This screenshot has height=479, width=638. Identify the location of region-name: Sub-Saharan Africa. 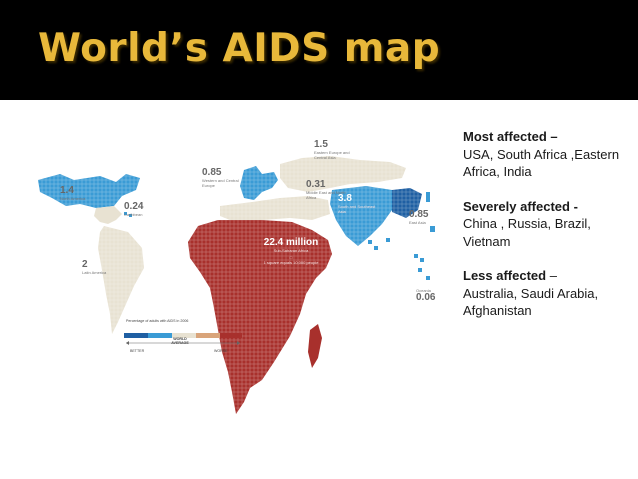
(291, 250).